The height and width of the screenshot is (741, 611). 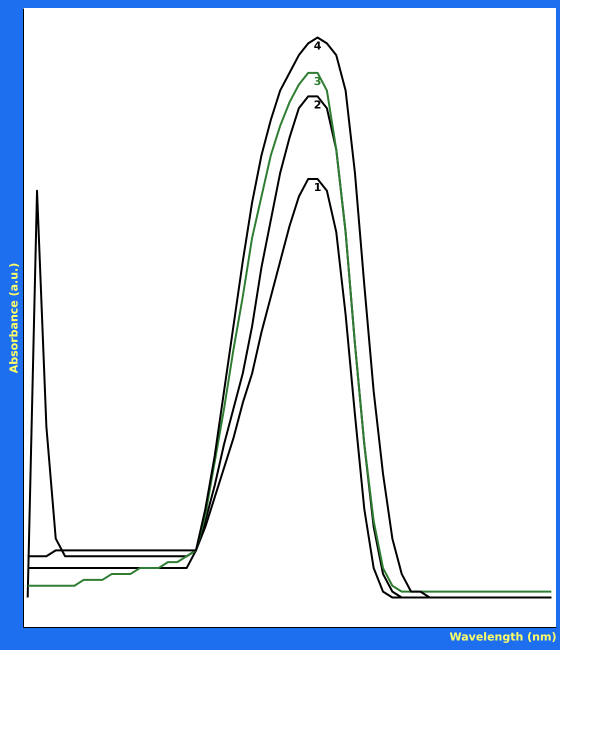 What do you see at coordinates (318, 187) in the screenshot?
I see `series-label: 1` at bounding box center [318, 187].